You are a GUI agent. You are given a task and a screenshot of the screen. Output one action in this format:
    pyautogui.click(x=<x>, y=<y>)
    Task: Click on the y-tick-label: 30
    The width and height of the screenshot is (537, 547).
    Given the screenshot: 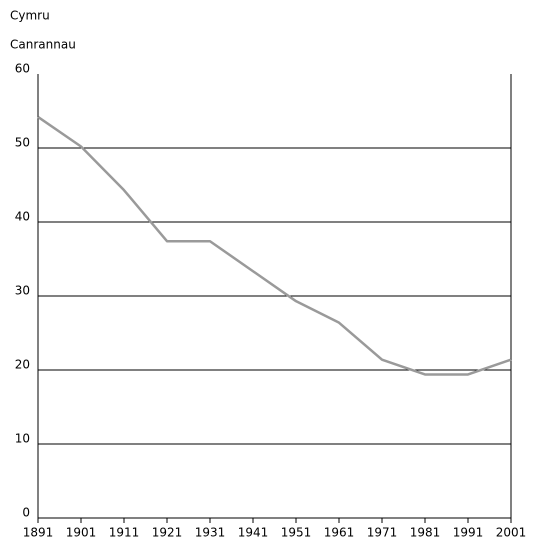 What is the action you would take?
    pyautogui.click(x=22, y=291)
    